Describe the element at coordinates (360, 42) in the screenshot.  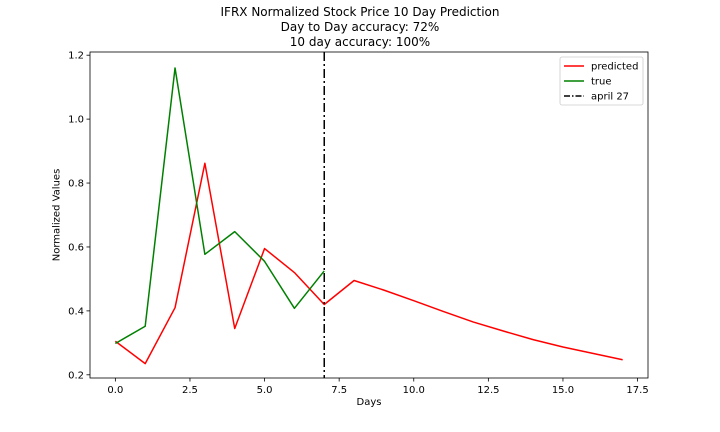
I see `chart-subtitle-2: 10 day accuracy: 100%` at that location.